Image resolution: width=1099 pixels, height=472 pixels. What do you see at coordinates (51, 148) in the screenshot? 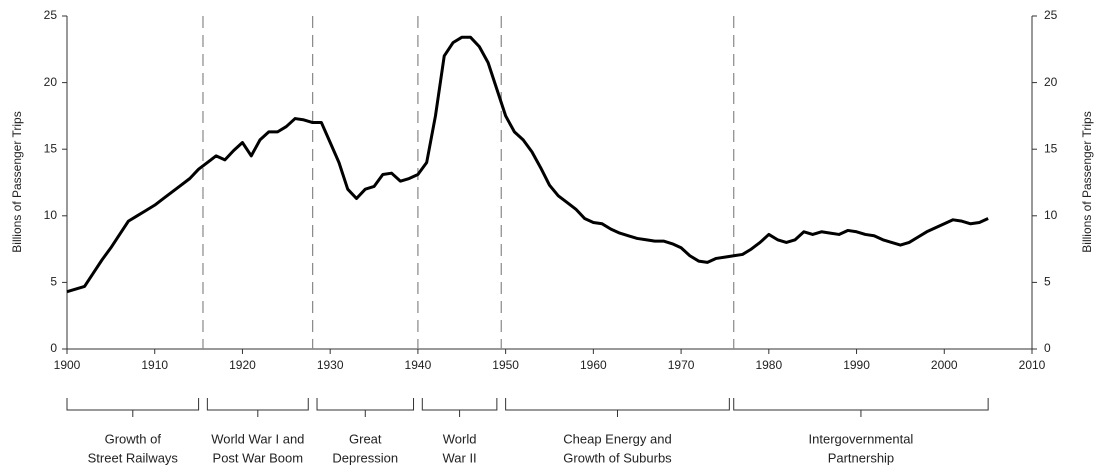
I see `y-tick-label: 15` at bounding box center [51, 148].